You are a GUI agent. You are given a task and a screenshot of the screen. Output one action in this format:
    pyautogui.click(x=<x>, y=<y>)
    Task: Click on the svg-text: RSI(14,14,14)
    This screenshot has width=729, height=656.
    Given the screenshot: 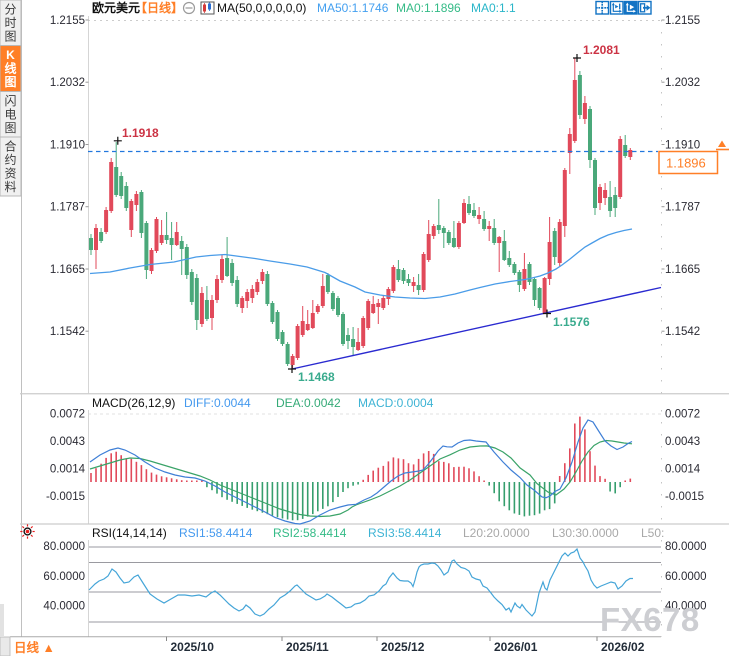 What is the action you would take?
    pyautogui.click(x=129, y=533)
    